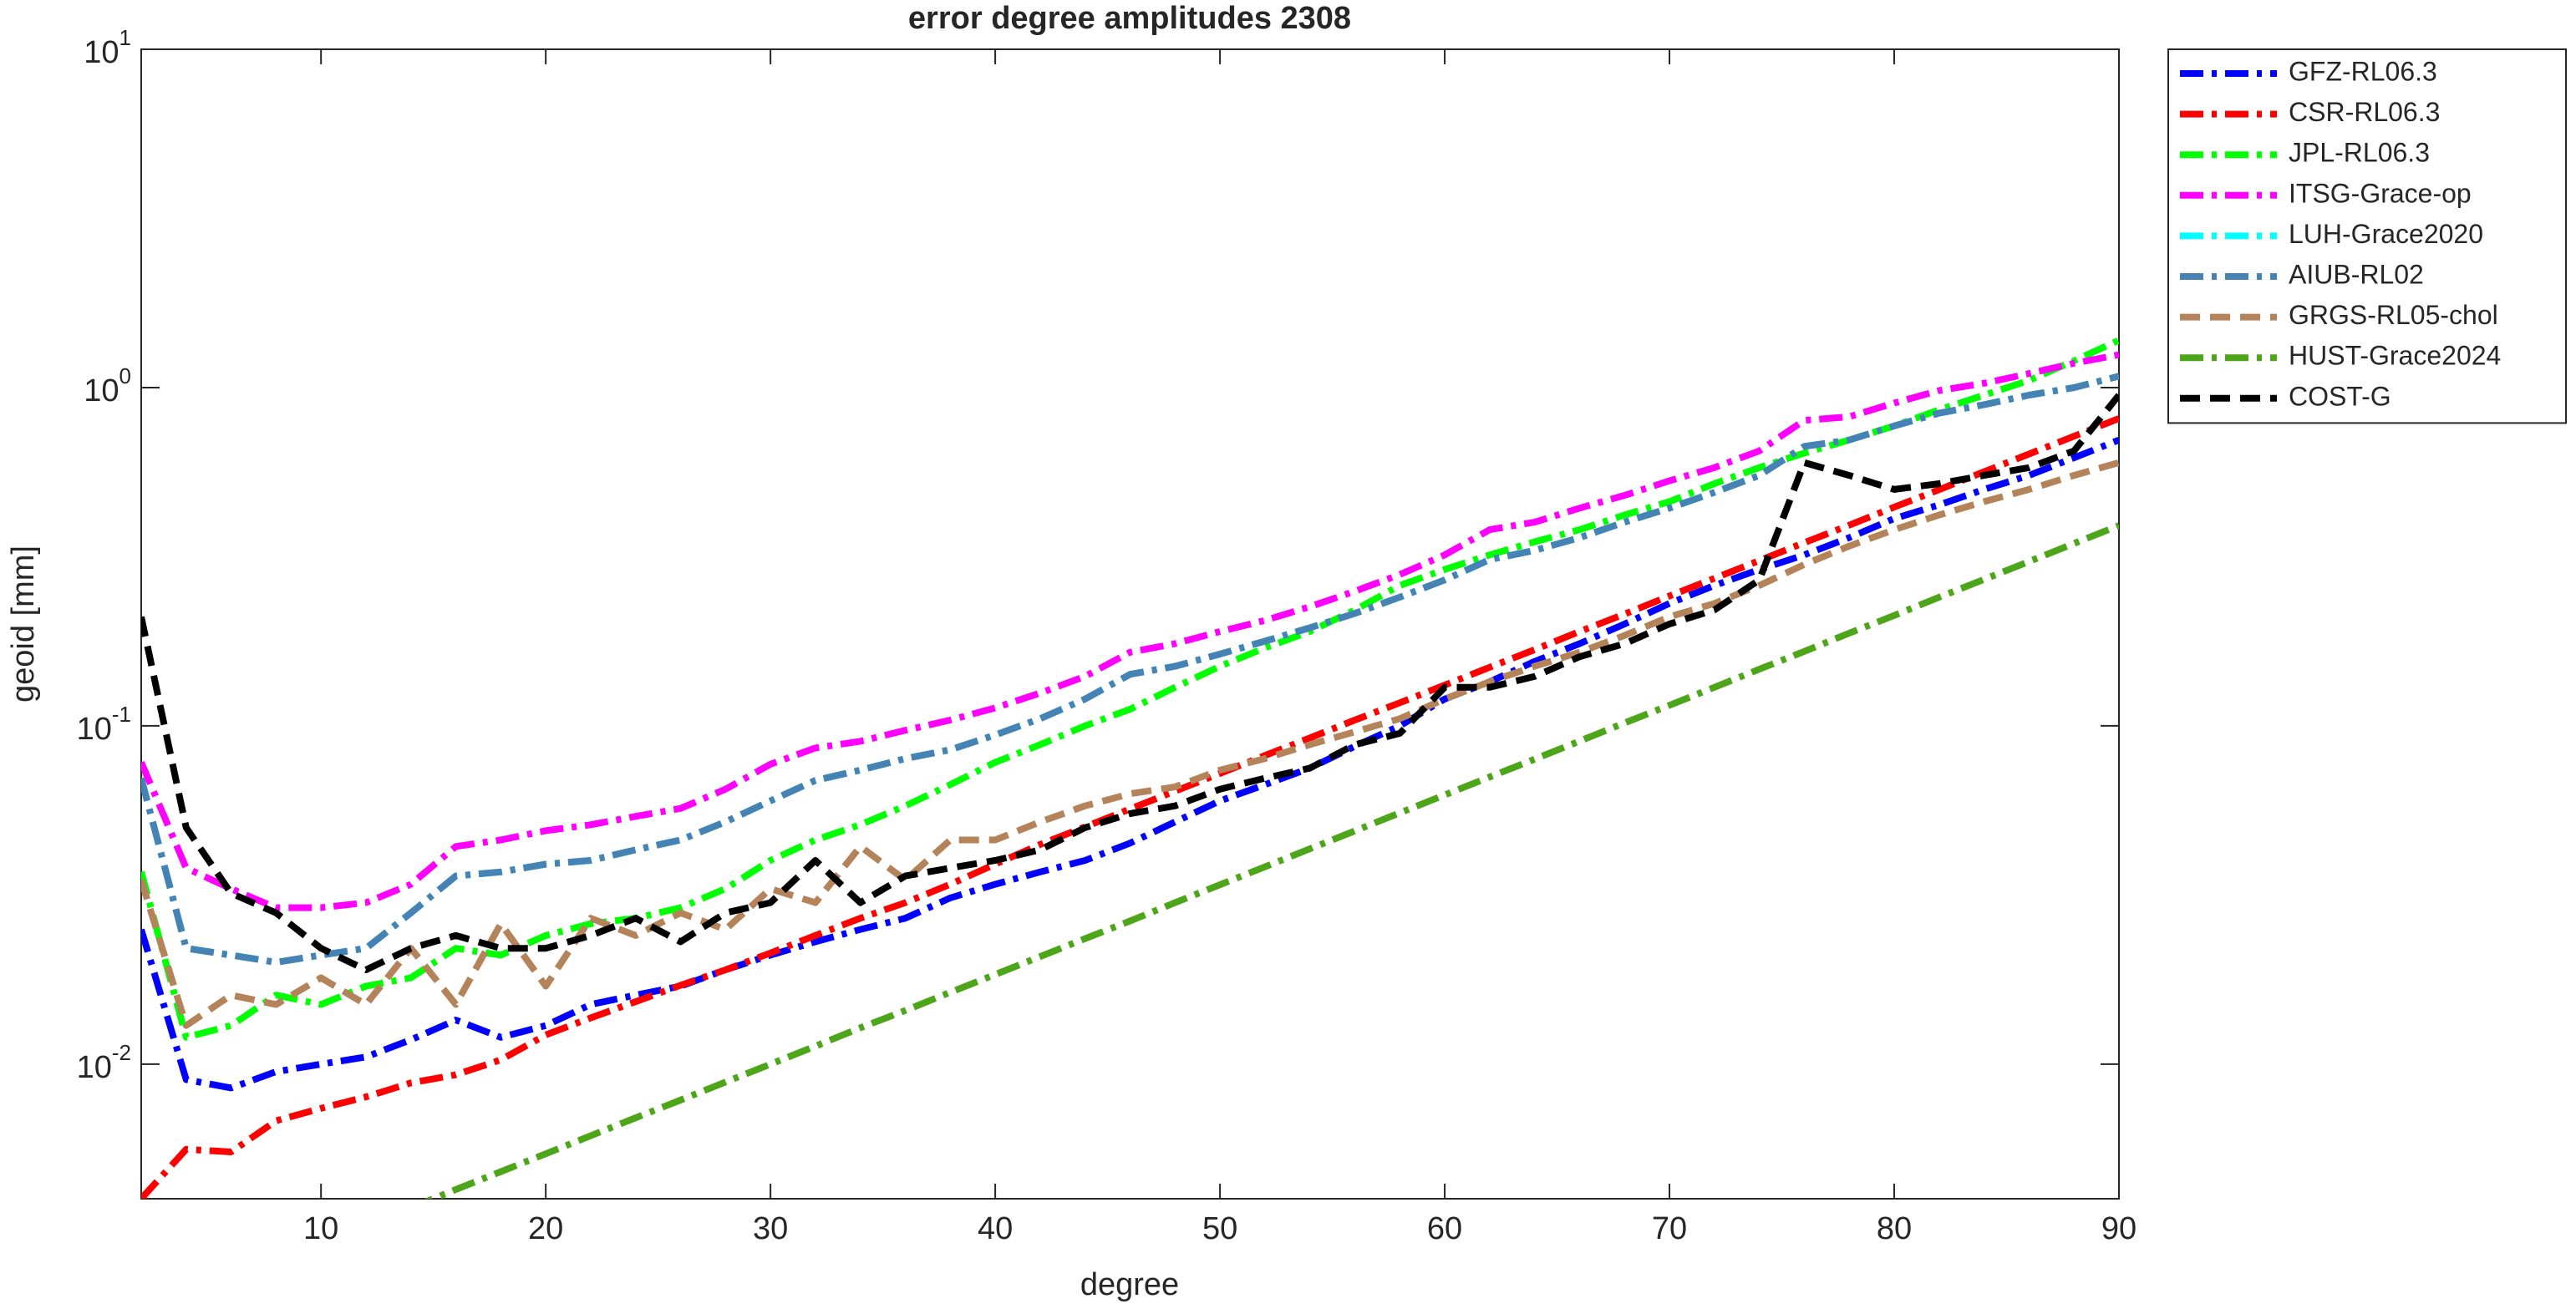 The width and height of the screenshot is (2576, 1309). Describe the element at coordinates (1129, 1284) in the screenshot. I see `x-axis-label: degree` at that location.